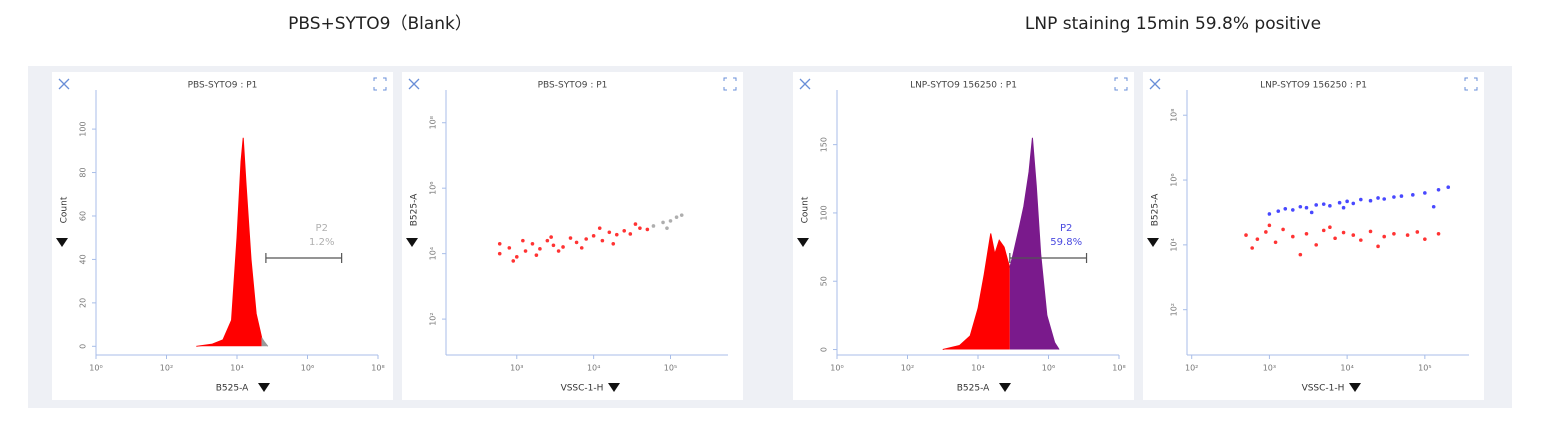 This screenshot has height=427, width=1544. What do you see at coordinates (1048, 368) in the screenshot?
I see `x-tick-label: 10⁶` at bounding box center [1048, 368].